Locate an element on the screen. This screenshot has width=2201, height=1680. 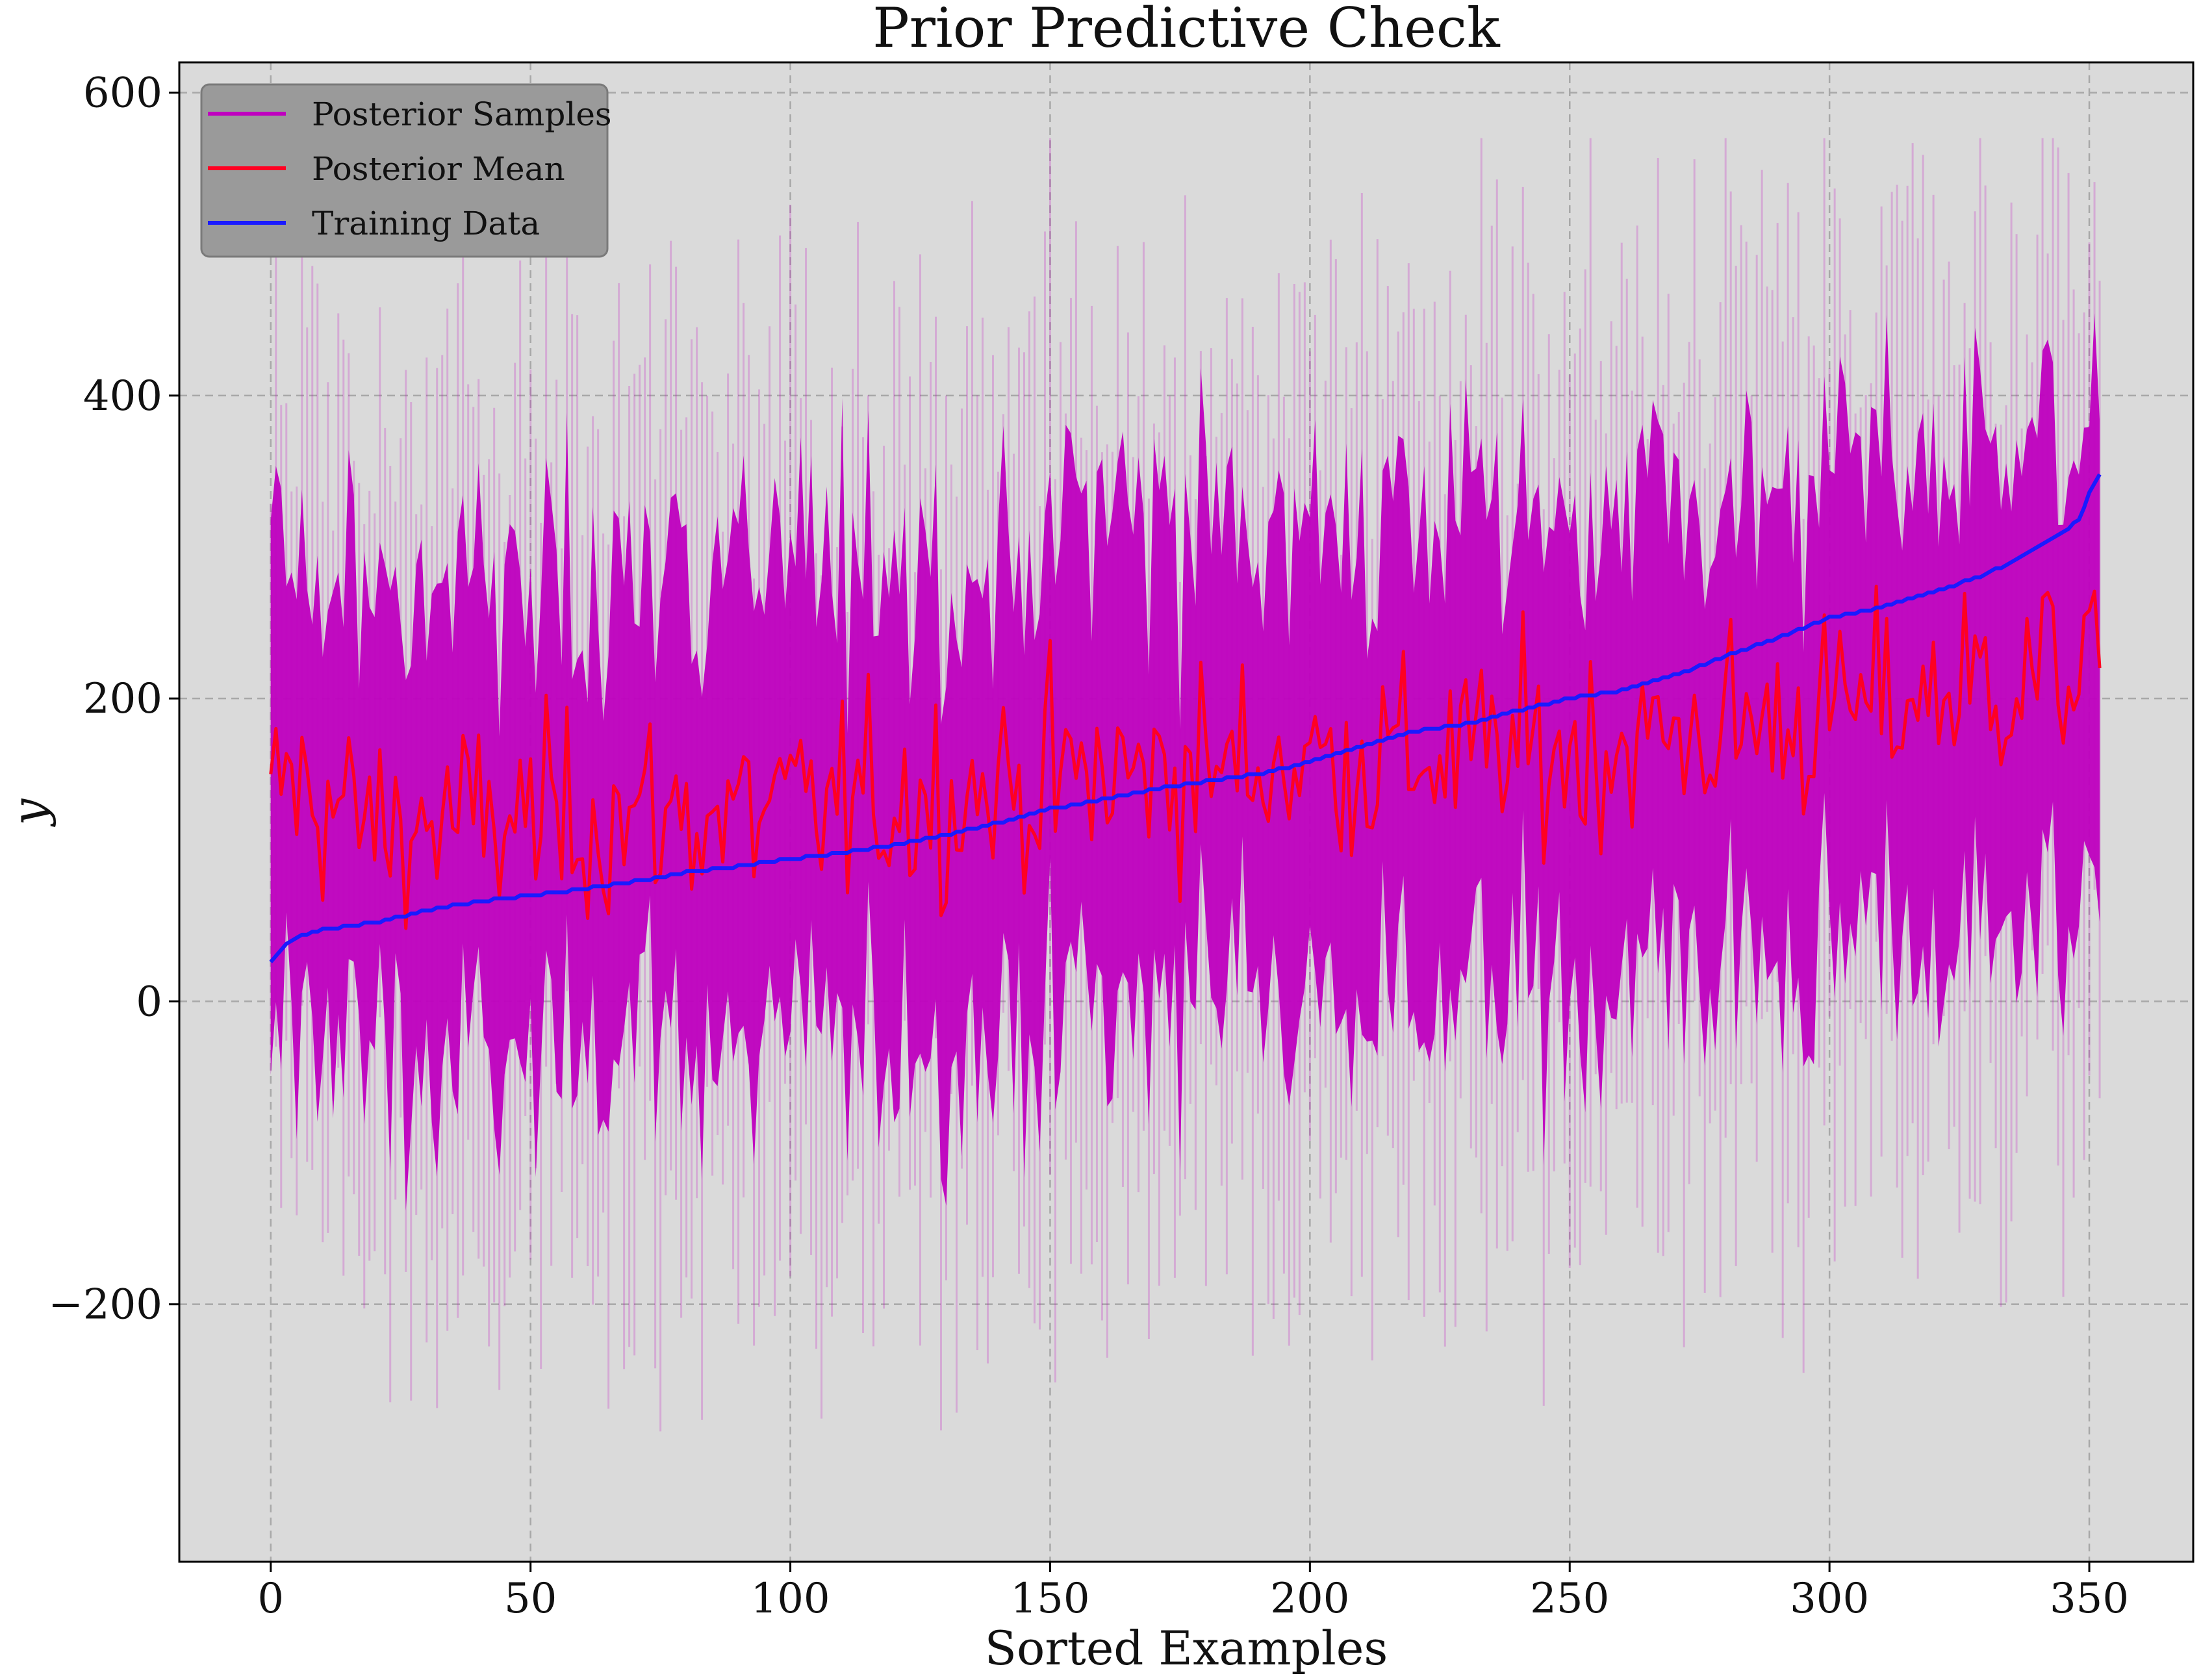
x-axis-label: Sorted Examples is located at coordinates (1186, 1648).